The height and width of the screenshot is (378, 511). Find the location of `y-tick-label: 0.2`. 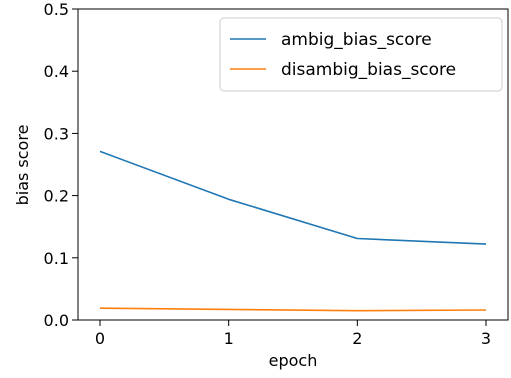

y-tick-label: 0.2 is located at coordinates (56, 196).